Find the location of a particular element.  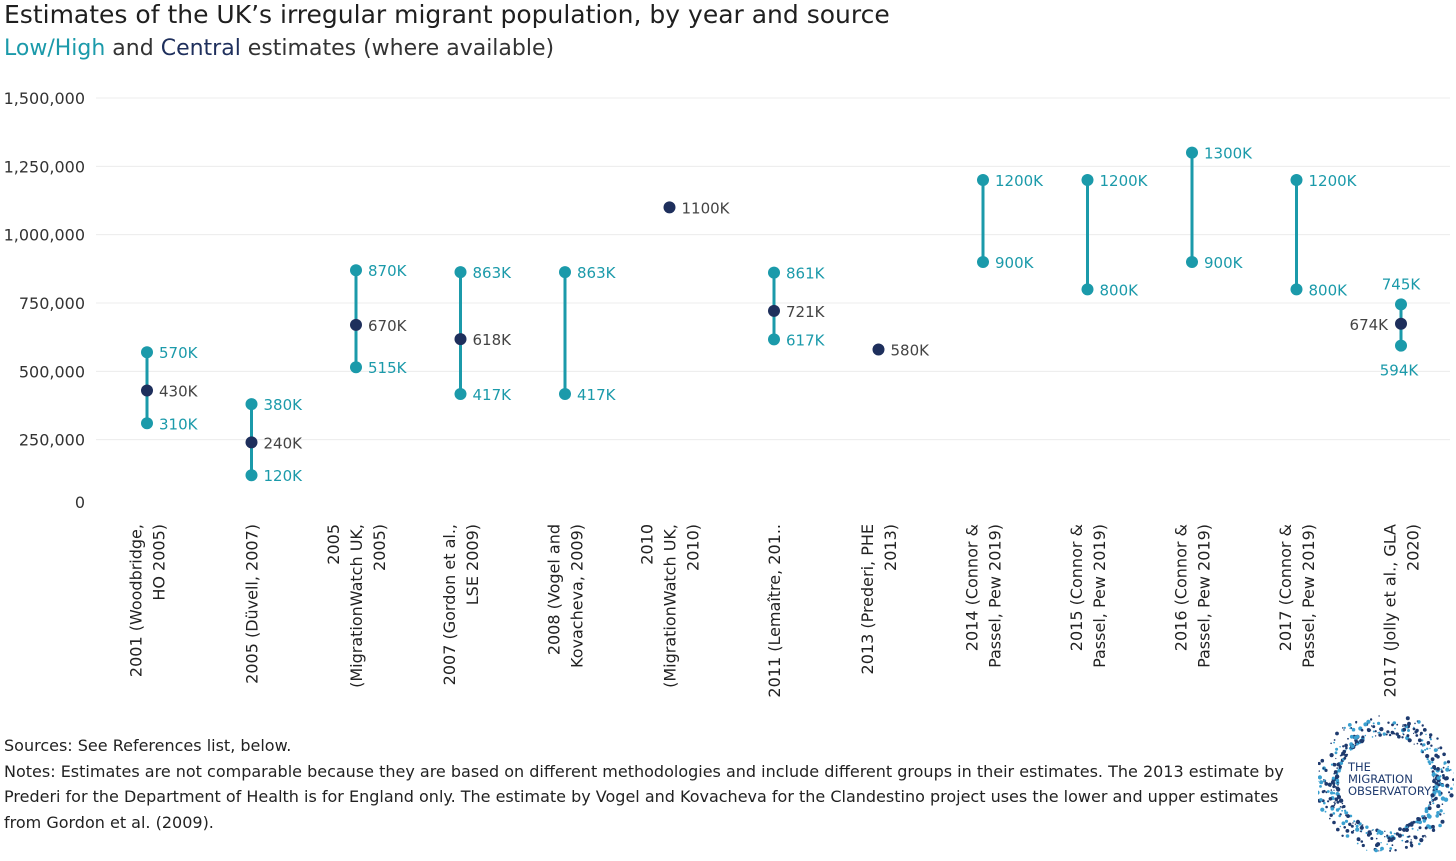

data-label-low: 900K is located at coordinates (1224, 263).